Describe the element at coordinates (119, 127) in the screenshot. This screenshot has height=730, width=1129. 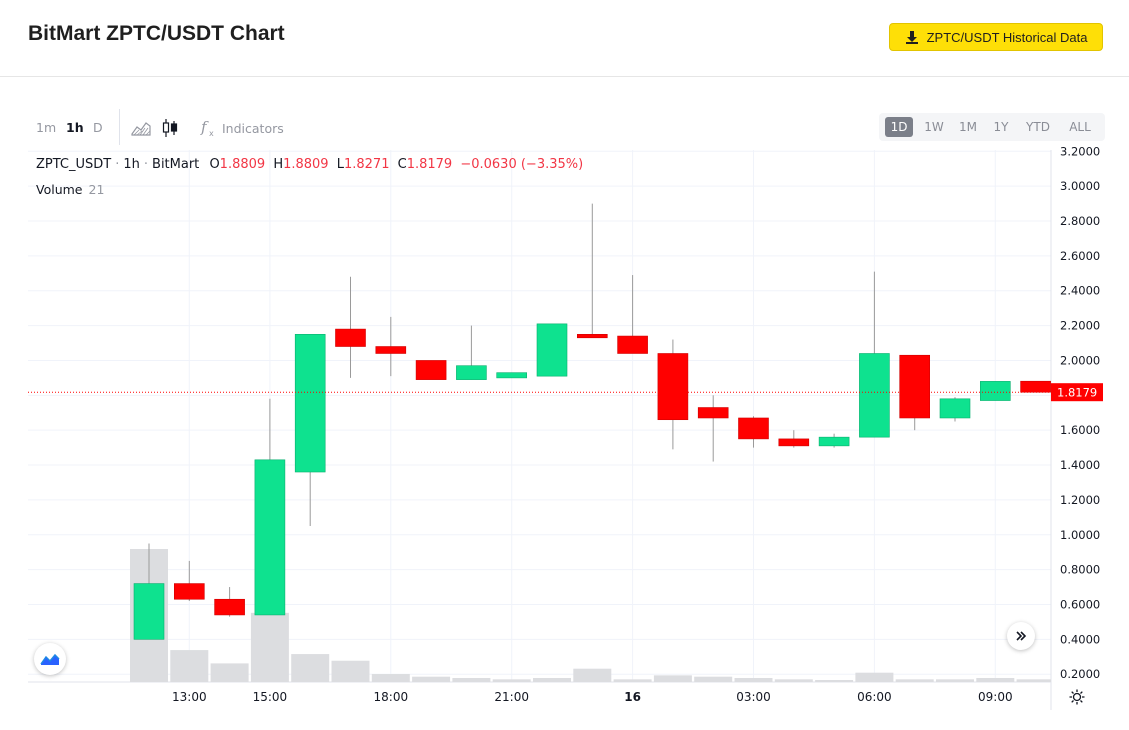
I see `toolbar-divider` at that location.